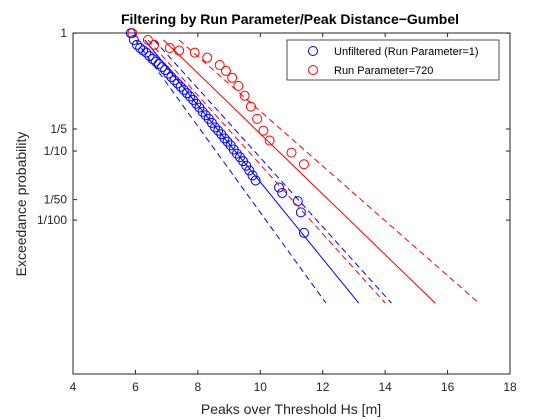 Image resolution: width=560 pixels, height=420 pixels. Describe the element at coordinates (323, 387) in the screenshot. I see `x-tick-label: 12` at that location.